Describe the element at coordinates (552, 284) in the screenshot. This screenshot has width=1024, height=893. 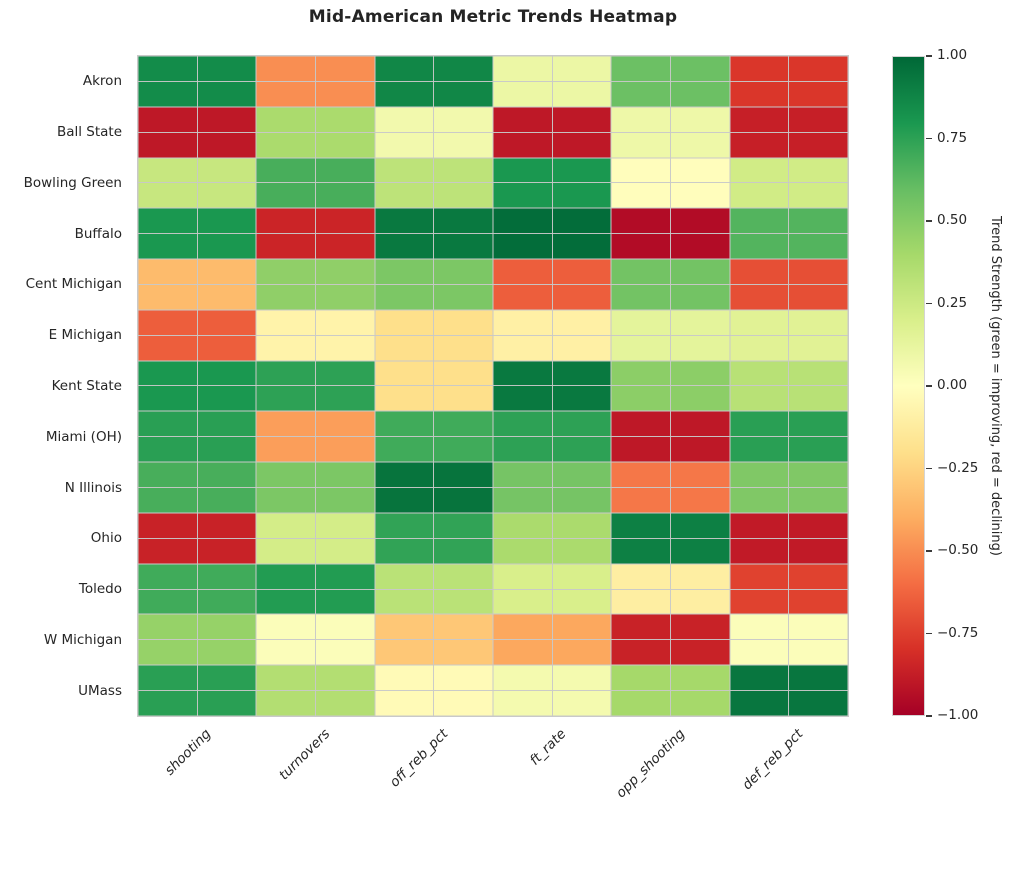
I see `heatmap-cell-cent-michigan-ft_rate` at that location.